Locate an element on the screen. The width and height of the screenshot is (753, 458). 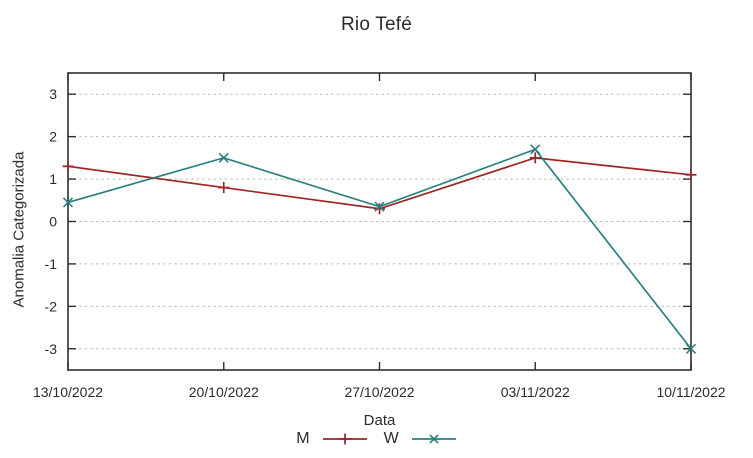
y-tick-label: -2 is located at coordinates (51, 306).